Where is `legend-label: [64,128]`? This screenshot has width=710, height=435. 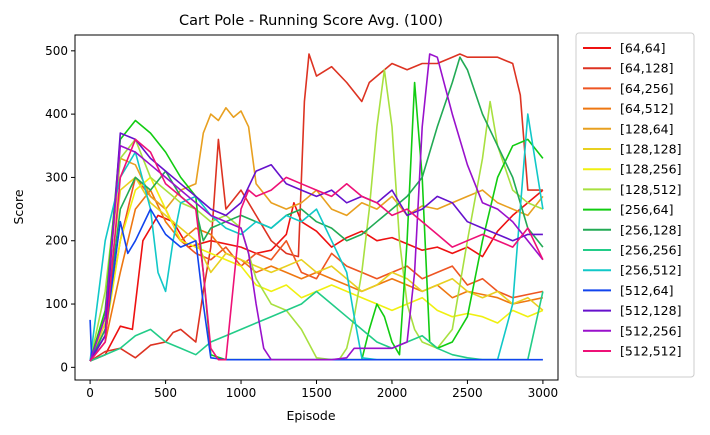
legend-label: [64,128] is located at coordinates (647, 68).